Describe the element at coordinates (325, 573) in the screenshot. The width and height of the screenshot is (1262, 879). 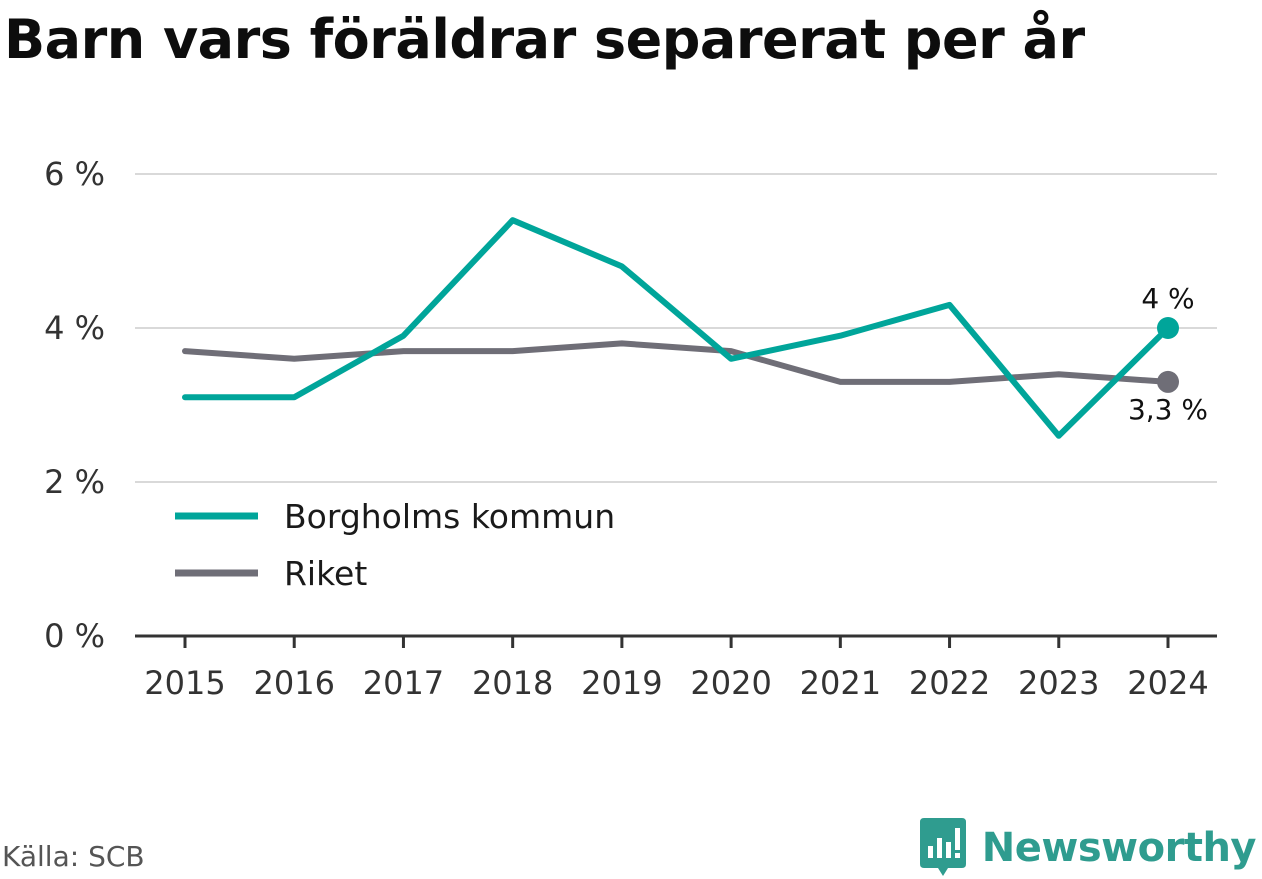
I see `legend-label: Riket` at that location.